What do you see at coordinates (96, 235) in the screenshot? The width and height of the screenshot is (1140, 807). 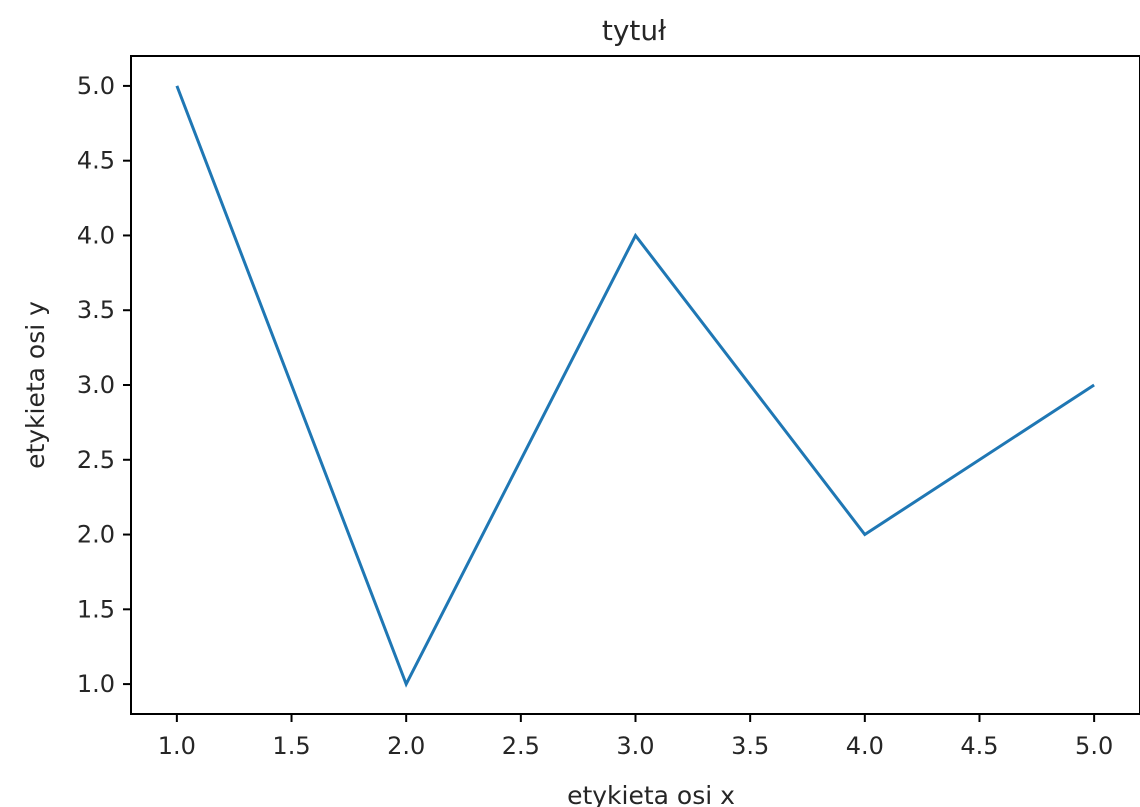 I see `y-tick-label: 4.0` at bounding box center [96, 235].